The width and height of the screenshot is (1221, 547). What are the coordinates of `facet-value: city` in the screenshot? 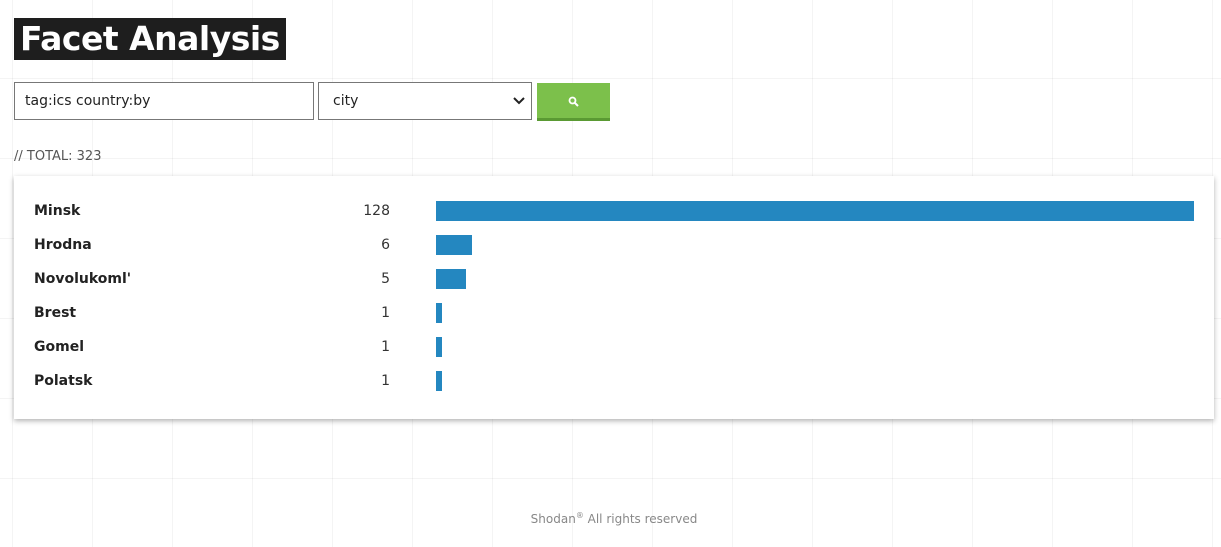 It's located at (346, 101).